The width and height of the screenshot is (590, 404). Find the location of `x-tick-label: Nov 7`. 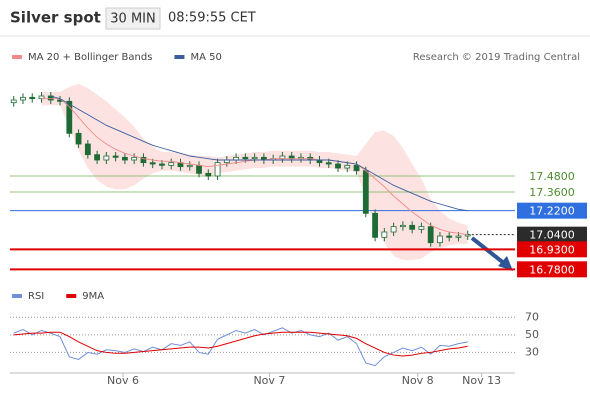

x-tick-label: Nov 7 is located at coordinates (269, 380).